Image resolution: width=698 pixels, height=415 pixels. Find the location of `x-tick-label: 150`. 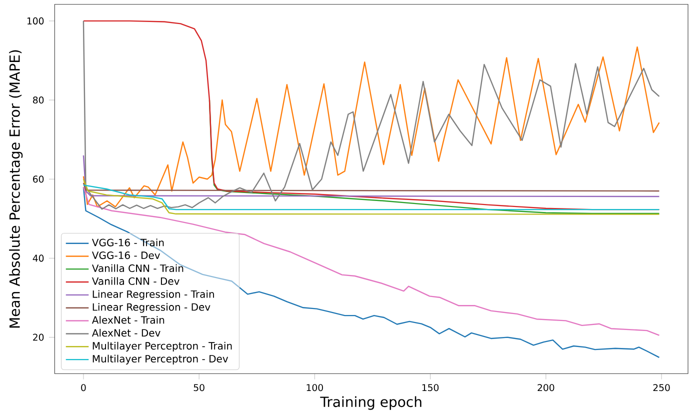

x-tick-label: 150 is located at coordinates (430, 388).